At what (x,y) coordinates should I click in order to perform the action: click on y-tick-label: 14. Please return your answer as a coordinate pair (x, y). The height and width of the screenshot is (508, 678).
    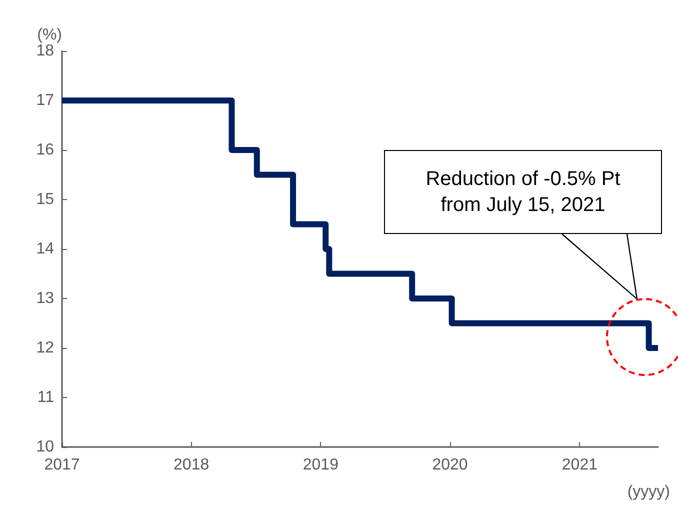
    Looking at the image, I should click on (45, 249).